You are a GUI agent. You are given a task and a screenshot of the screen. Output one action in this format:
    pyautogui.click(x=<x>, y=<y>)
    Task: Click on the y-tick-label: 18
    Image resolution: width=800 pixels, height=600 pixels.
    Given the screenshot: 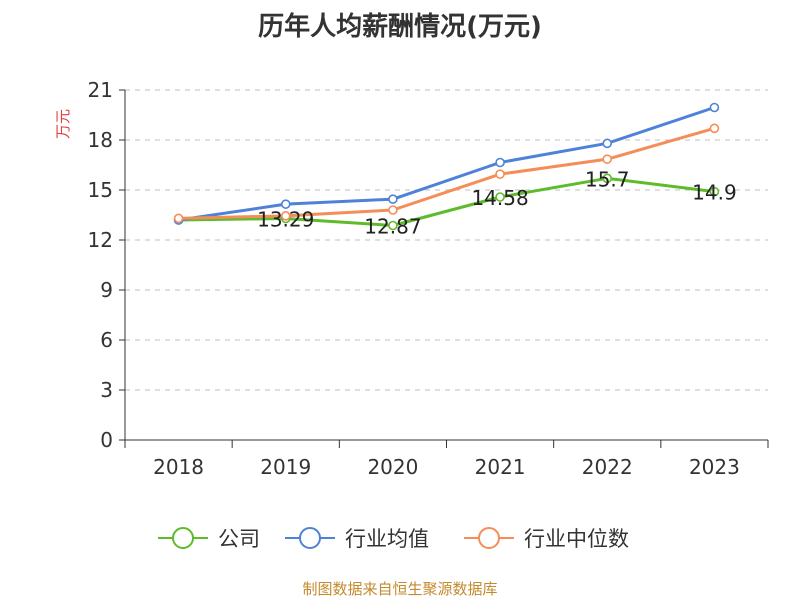 What is the action you would take?
    pyautogui.click(x=100, y=140)
    